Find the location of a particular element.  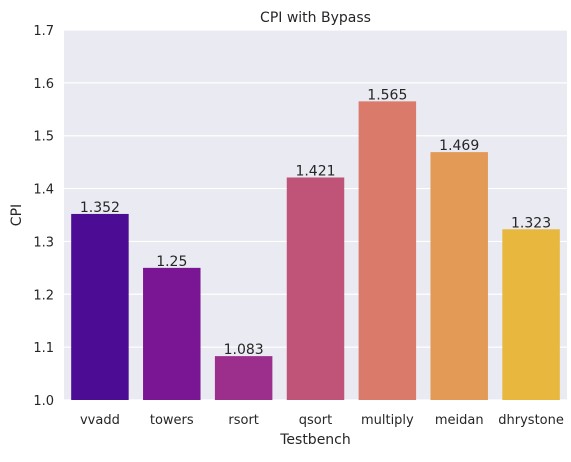

y-tick-label: 1.7 is located at coordinates (43, 31).